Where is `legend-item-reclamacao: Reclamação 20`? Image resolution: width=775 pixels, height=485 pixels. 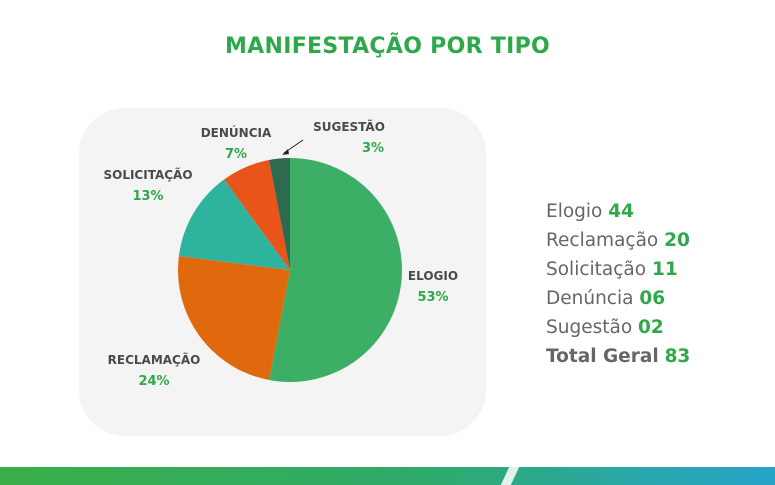
legend-item-reclamacao: Reclamação 20 is located at coordinates (658, 240).